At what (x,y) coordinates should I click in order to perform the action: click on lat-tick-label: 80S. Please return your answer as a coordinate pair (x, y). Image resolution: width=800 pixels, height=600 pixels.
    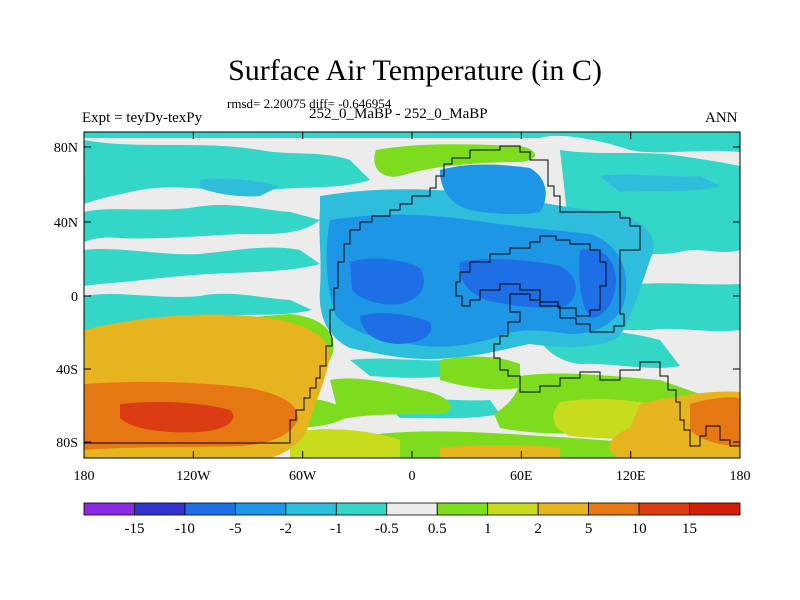
    Looking at the image, I should click on (67, 443).